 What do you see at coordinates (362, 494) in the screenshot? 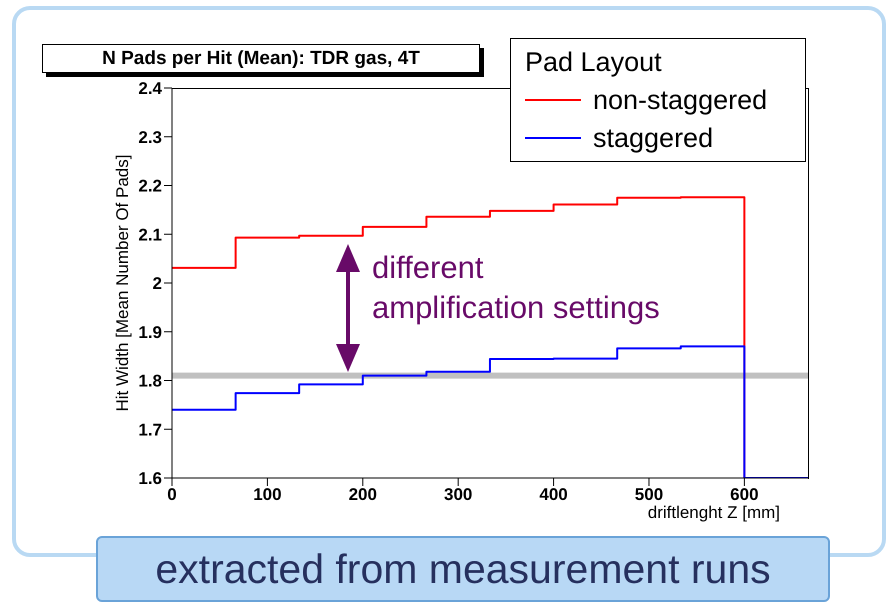
I see `x-tick-label: 200` at bounding box center [362, 494].